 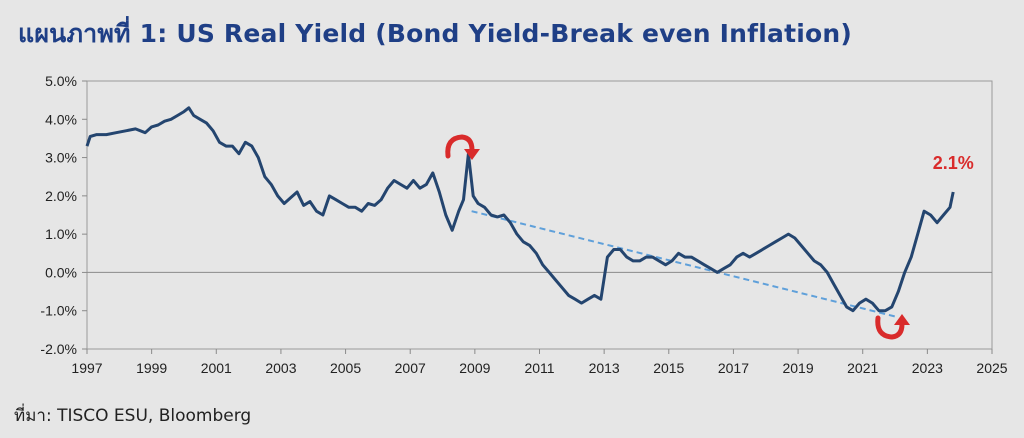 What do you see at coordinates (668, 368) in the screenshot?
I see `x-tick-label: 2015` at bounding box center [668, 368].